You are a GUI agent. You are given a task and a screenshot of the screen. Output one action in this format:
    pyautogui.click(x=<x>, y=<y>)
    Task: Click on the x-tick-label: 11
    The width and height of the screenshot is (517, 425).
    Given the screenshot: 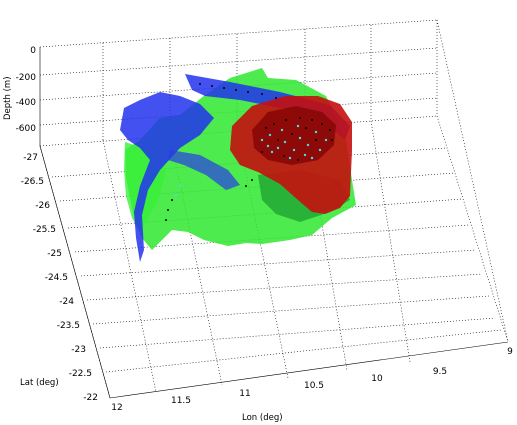 What is the action you would take?
    pyautogui.click(x=244, y=394)
    